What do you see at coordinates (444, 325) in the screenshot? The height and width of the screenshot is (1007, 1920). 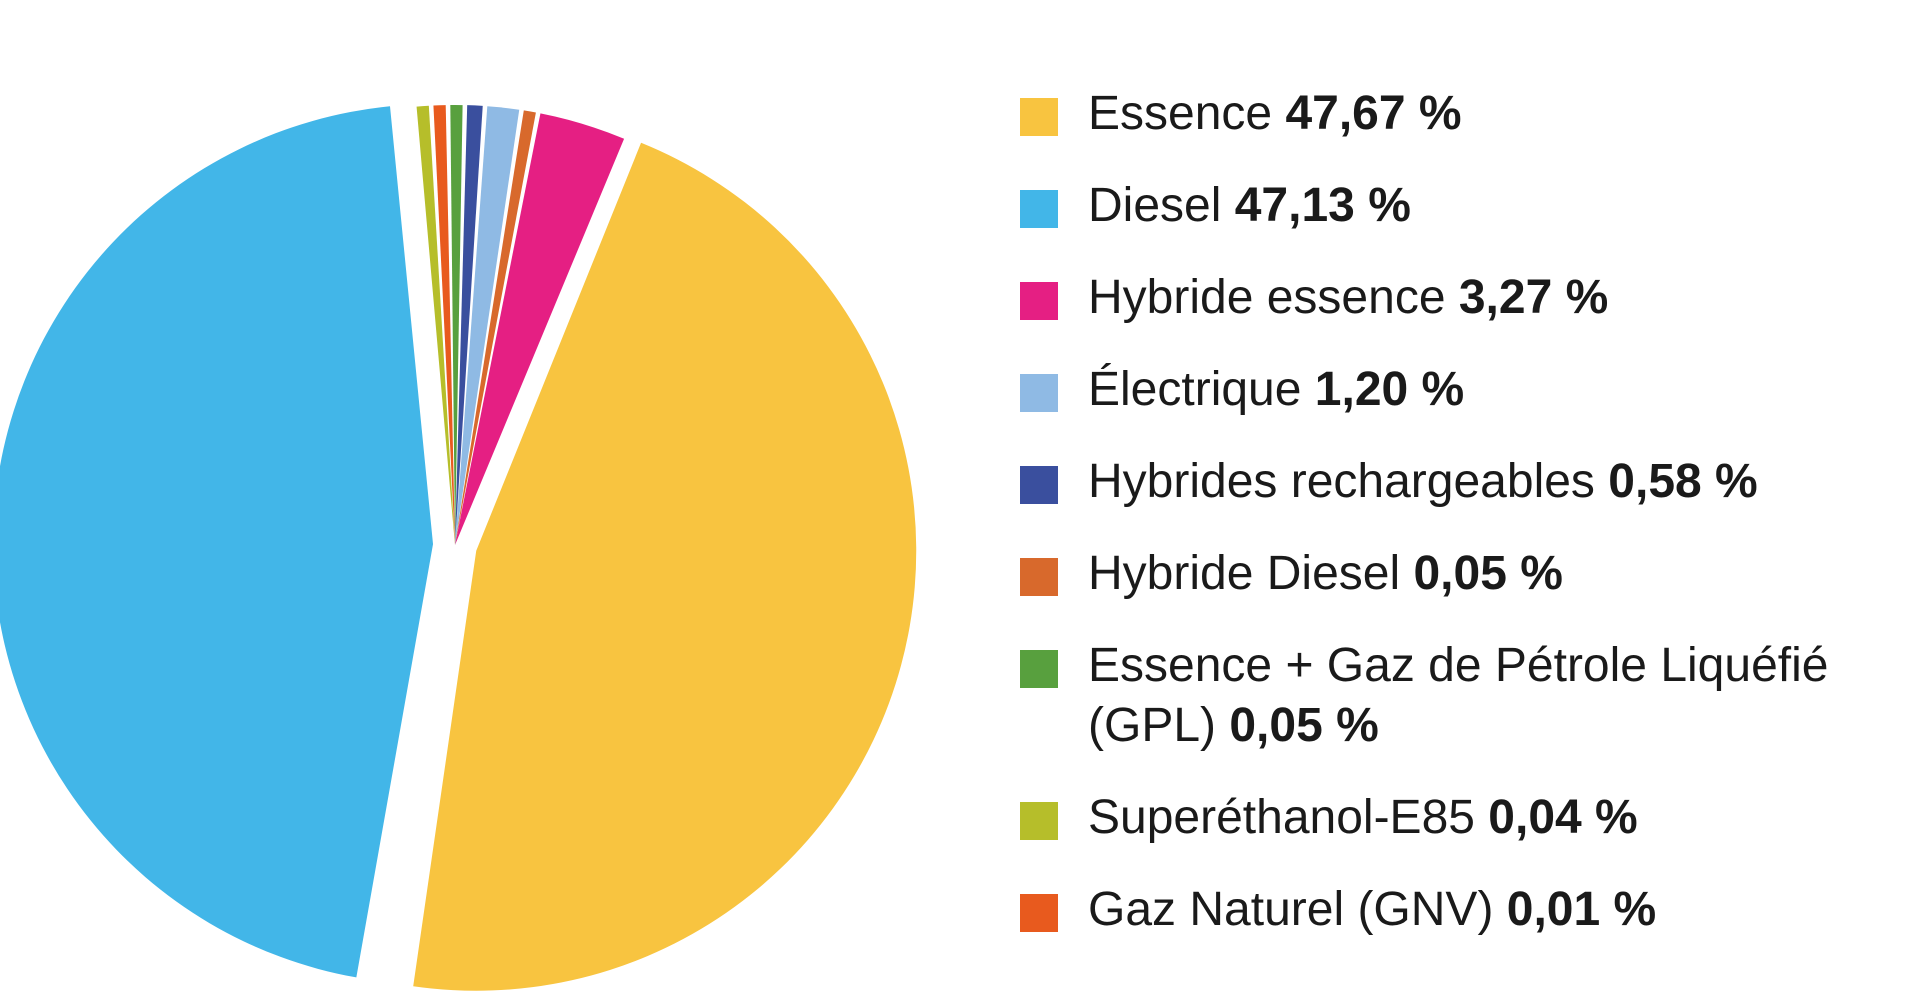 I see `pie-slice-gaz-naturel-gnv-` at bounding box center [444, 325].